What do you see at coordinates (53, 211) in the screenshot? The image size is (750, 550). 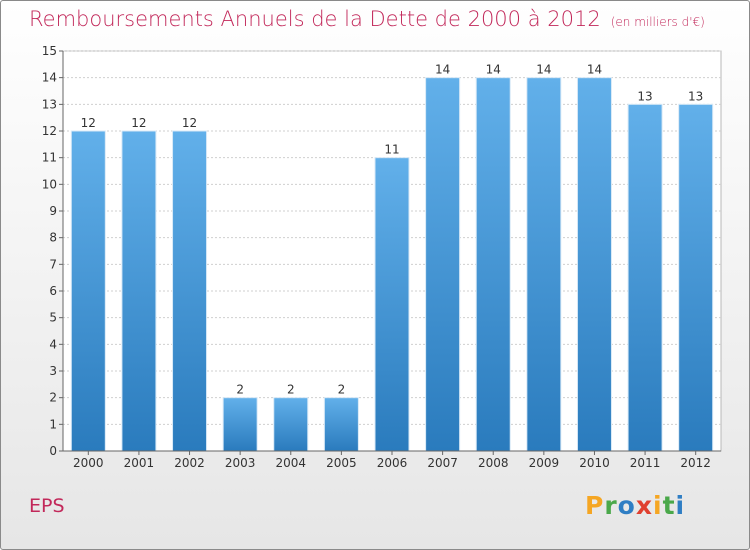 I see `y-tick-label: 9` at bounding box center [53, 211].